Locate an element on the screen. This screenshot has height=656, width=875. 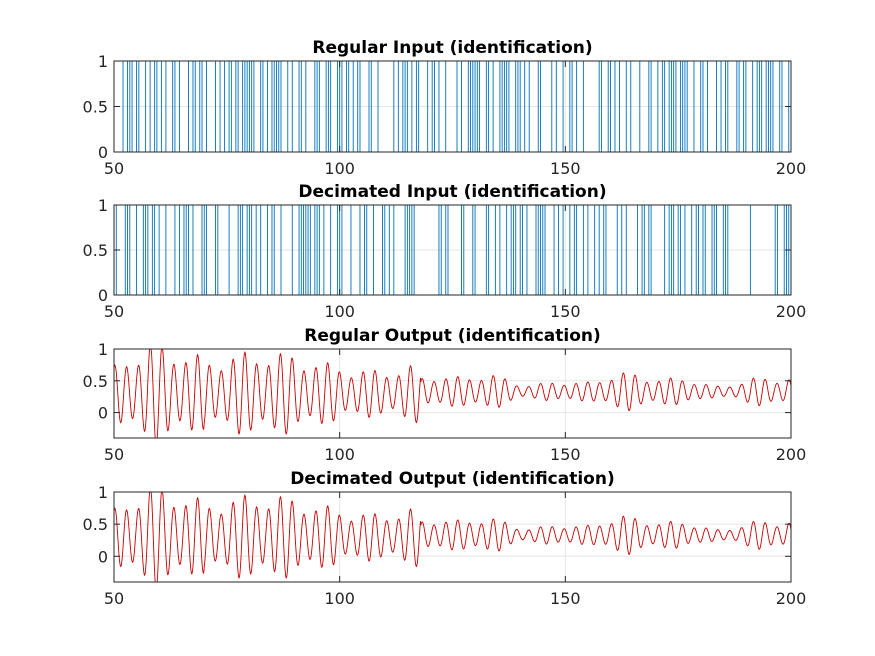
subplot-title: Decimated Input (identification) is located at coordinates (452, 192).